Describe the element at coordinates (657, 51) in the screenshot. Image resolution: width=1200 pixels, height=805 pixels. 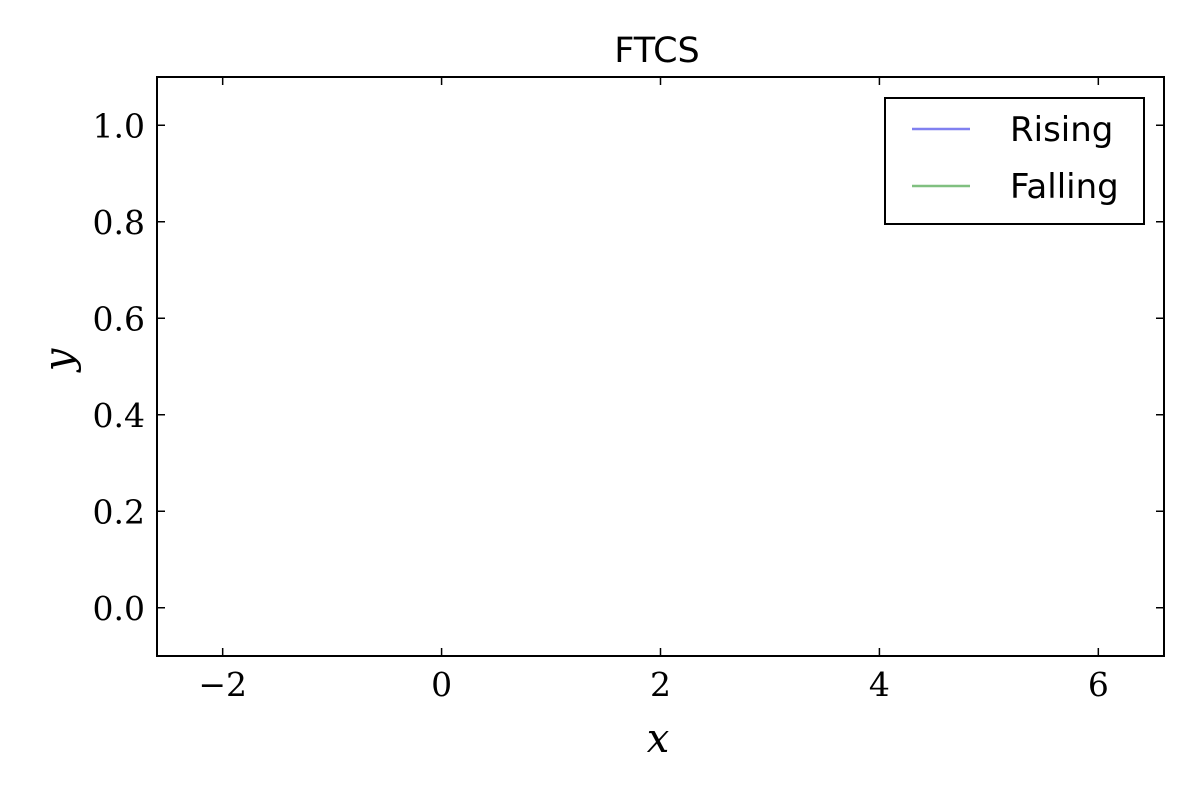
I see `chart-title: FTCS` at that location.